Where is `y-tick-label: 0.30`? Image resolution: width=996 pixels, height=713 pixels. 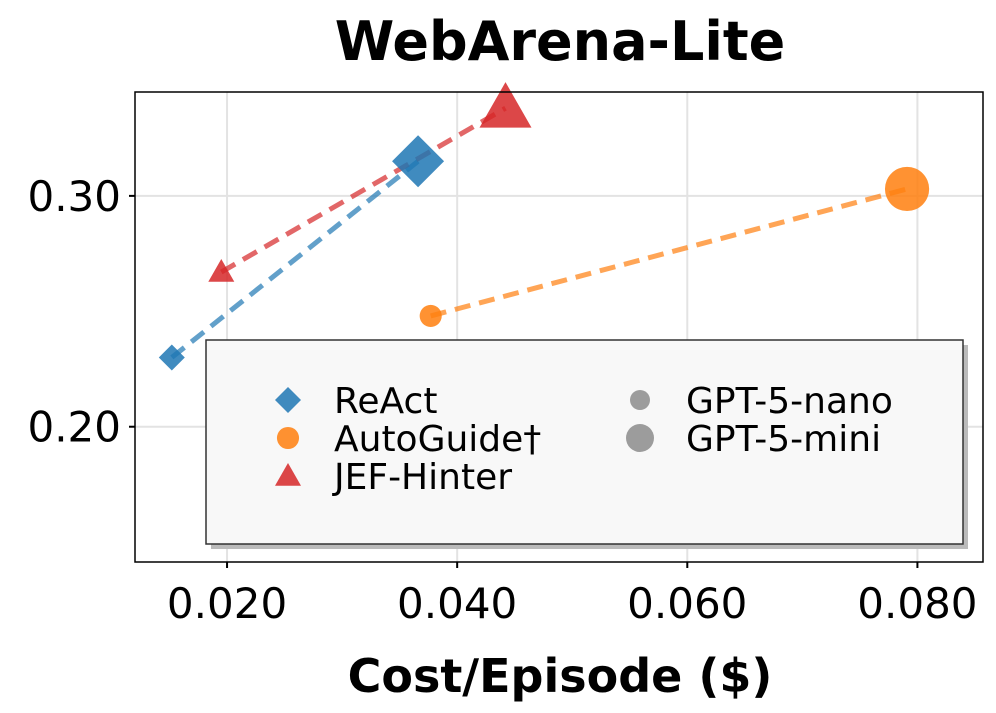
y-tick-label: 0.30 is located at coordinates (74, 196).